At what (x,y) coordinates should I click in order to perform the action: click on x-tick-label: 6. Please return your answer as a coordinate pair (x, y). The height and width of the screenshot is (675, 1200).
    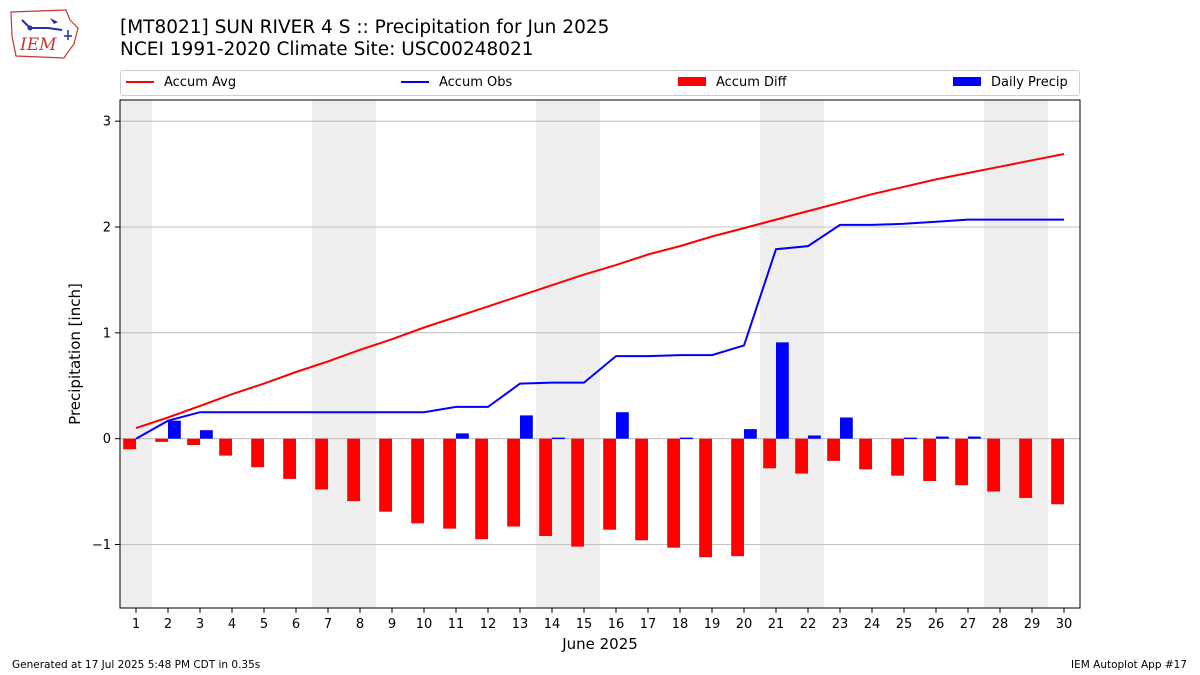
    Looking at the image, I should click on (296, 624).